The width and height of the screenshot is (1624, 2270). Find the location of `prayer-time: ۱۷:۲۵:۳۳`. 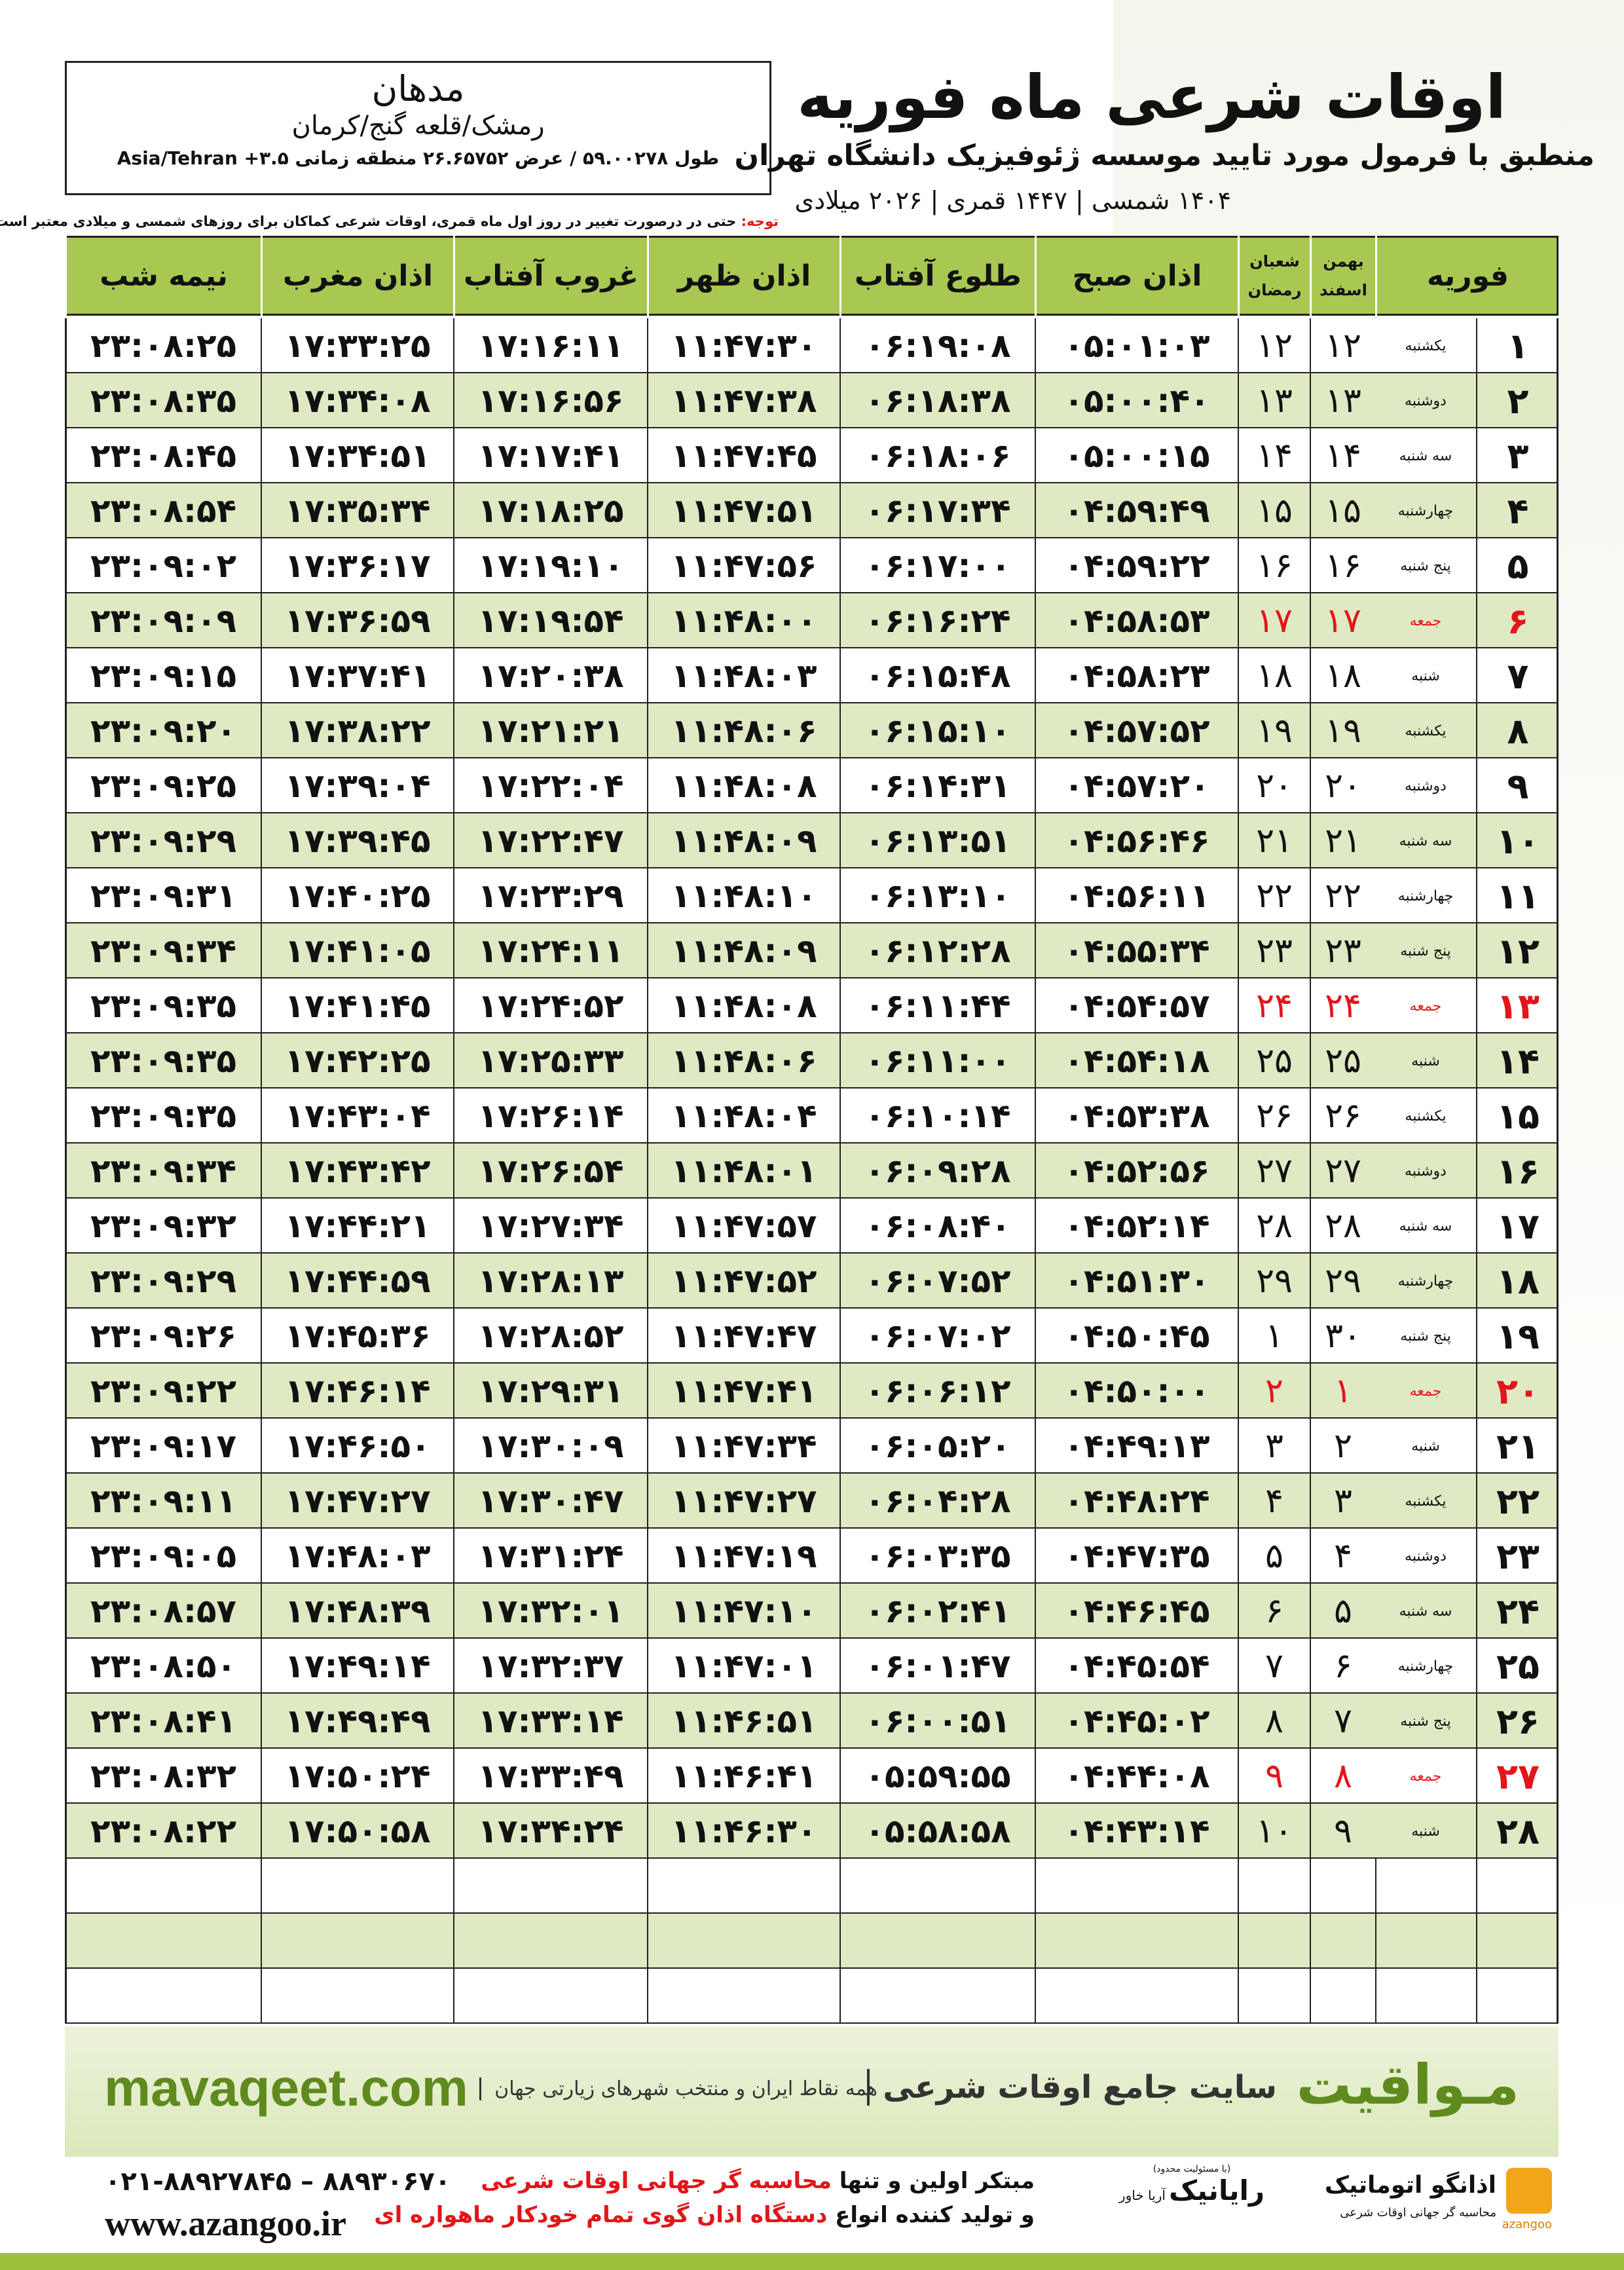

prayer-time: ۱۷:۲۵:۳۳ is located at coordinates (550, 1060).